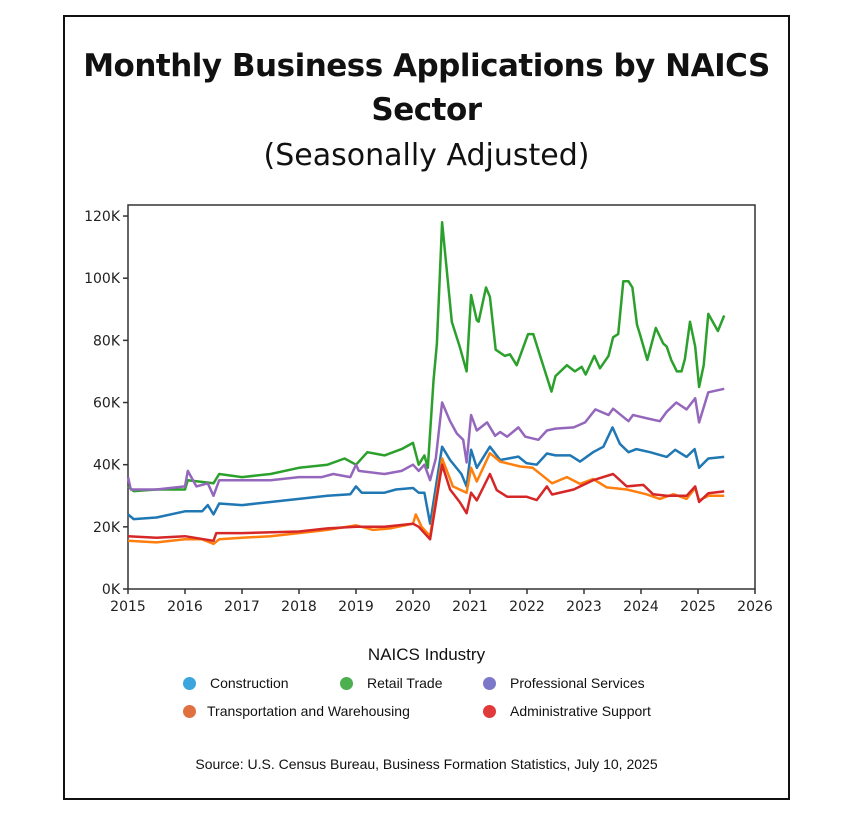  I want to click on legend-label: Professional Services, so click(577, 683).